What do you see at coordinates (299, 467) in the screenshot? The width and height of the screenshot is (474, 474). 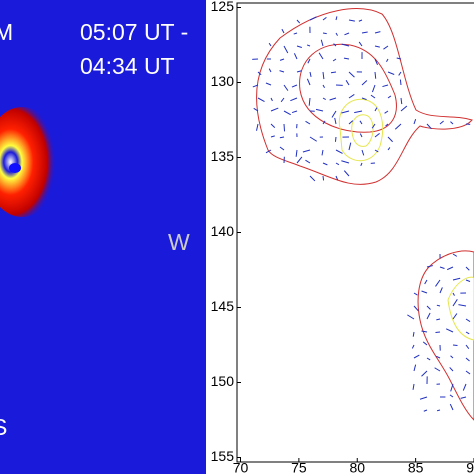 I see `x-tick-label: 75` at bounding box center [299, 467].